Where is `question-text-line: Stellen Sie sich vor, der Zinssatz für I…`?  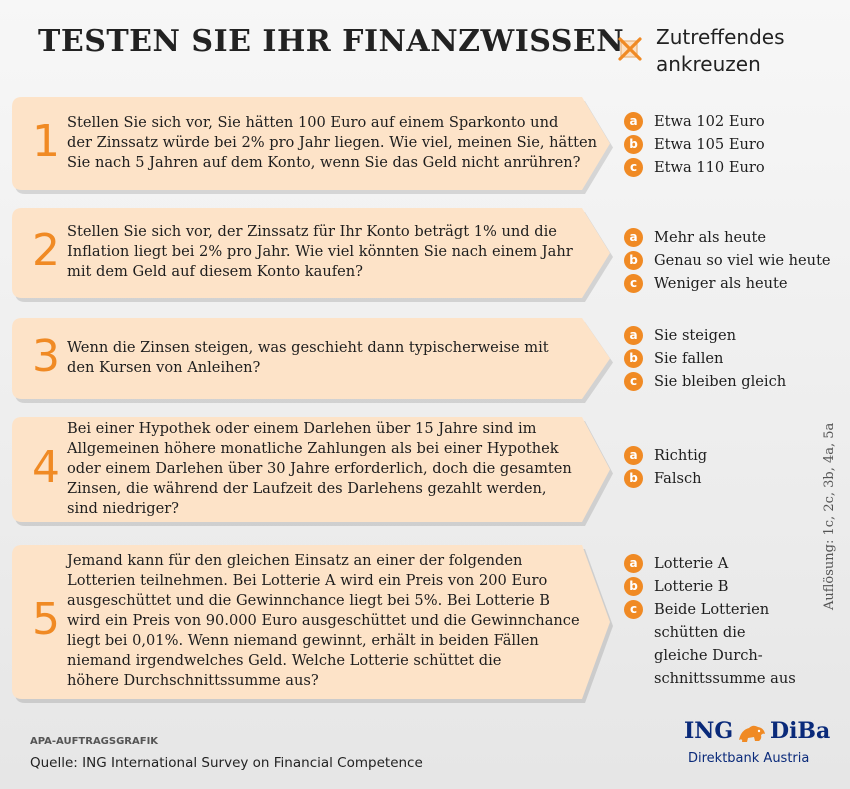 question-text-line: Stellen Sie sich vor, der Zinssatz für I… is located at coordinates (312, 231).